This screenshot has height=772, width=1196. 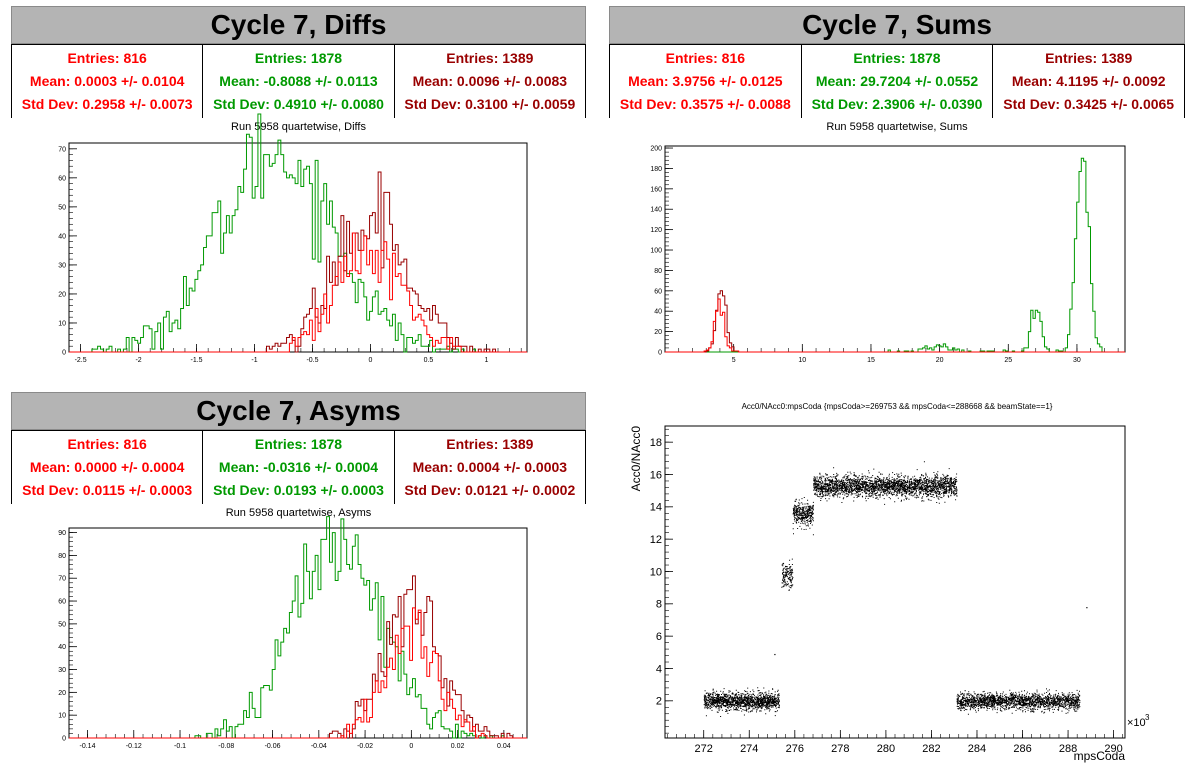 What do you see at coordinates (490, 104) in the screenshot?
I see `stat-std: Std Dev: 0.3100 +/- 0.0059` at bounding box center [490, 104].